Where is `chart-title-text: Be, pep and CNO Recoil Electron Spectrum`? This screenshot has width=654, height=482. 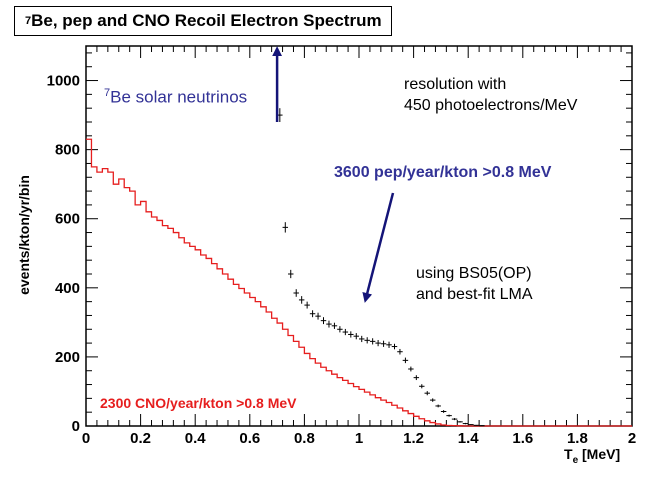 chart-title-text: Be, pep and CNO Recoil Electron Spectrum is located at coordinates (206, 20).